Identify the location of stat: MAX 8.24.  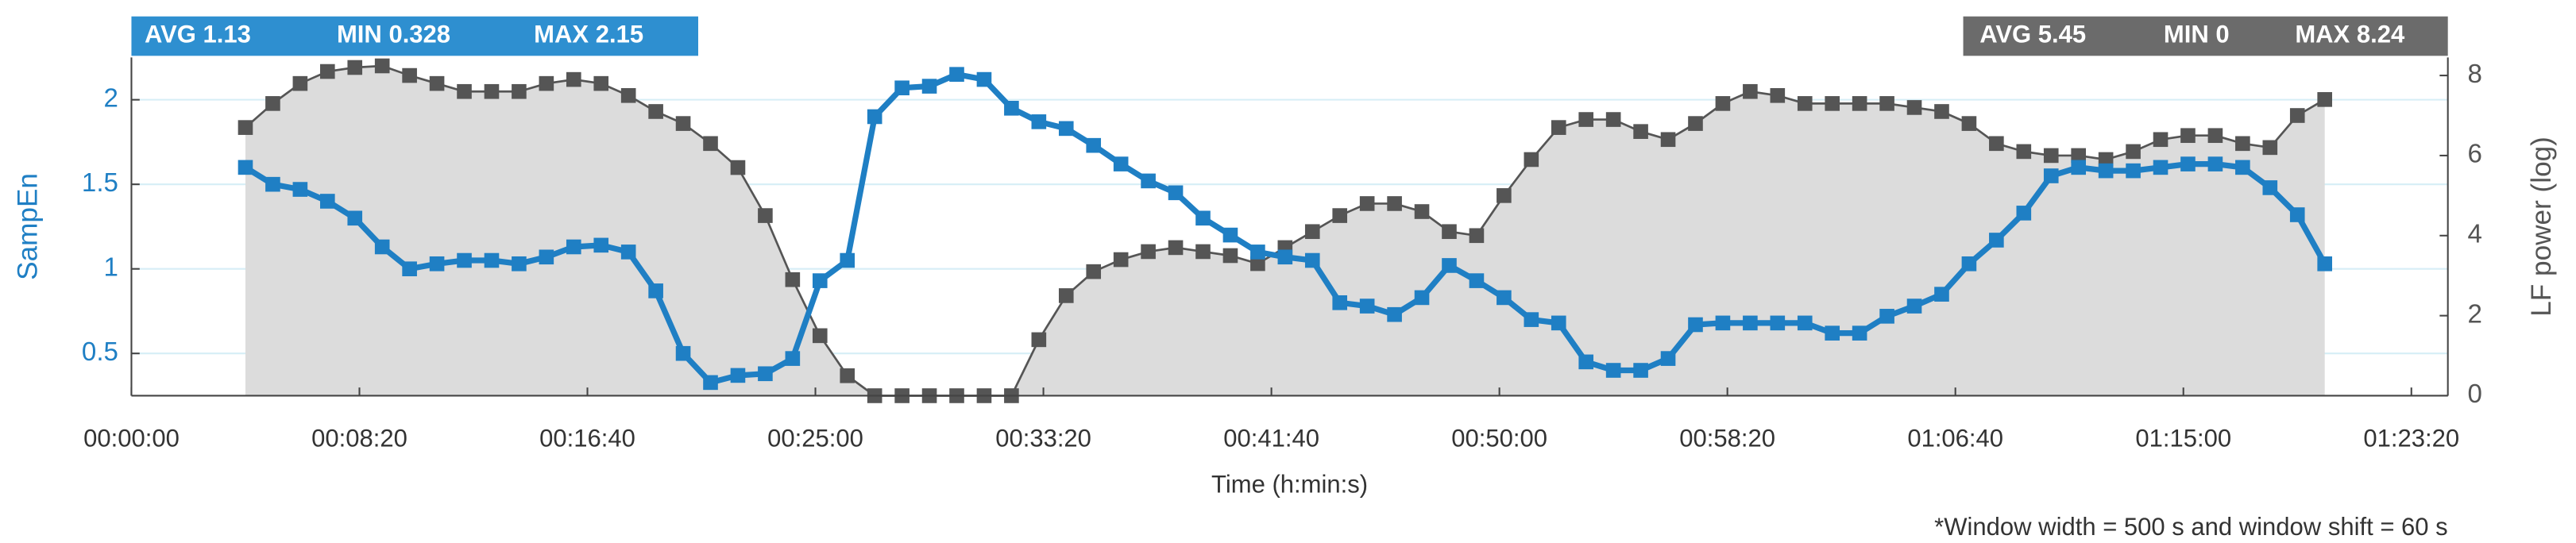
(2350, 34).